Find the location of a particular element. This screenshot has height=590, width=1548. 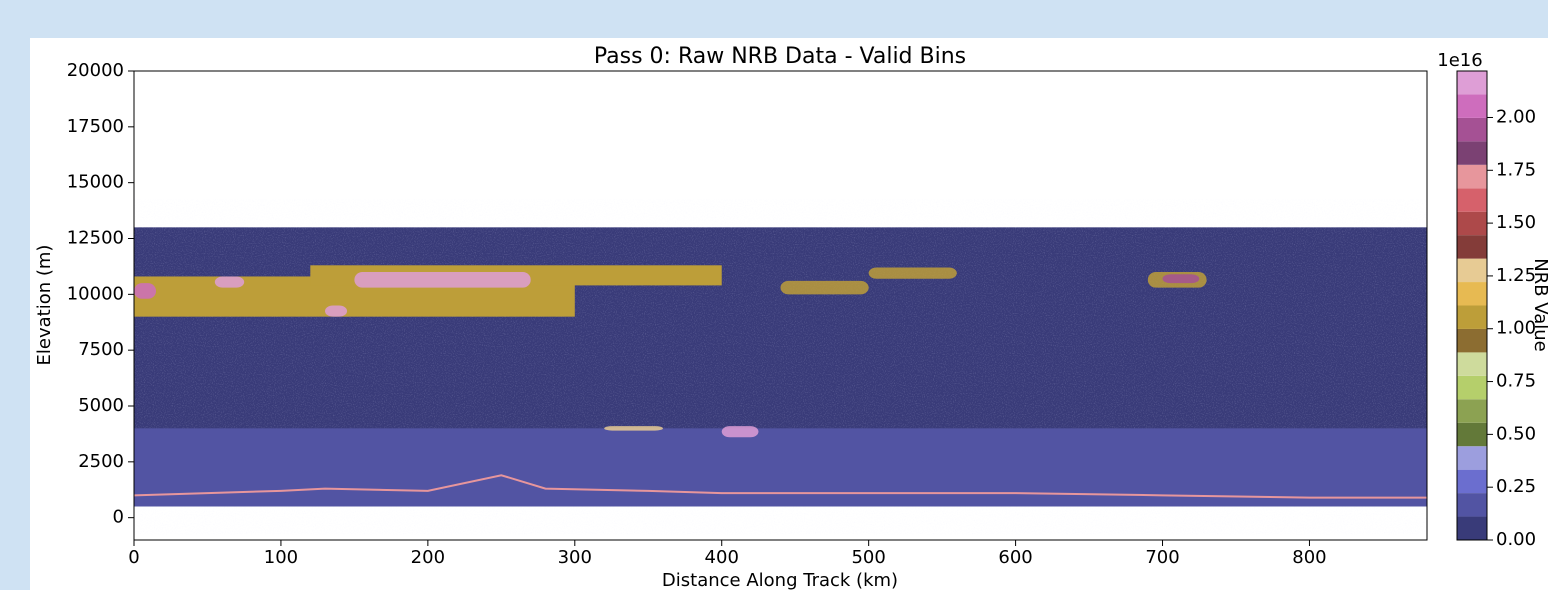

y-tick-label: 12500 is located at coordinates (95, 238).